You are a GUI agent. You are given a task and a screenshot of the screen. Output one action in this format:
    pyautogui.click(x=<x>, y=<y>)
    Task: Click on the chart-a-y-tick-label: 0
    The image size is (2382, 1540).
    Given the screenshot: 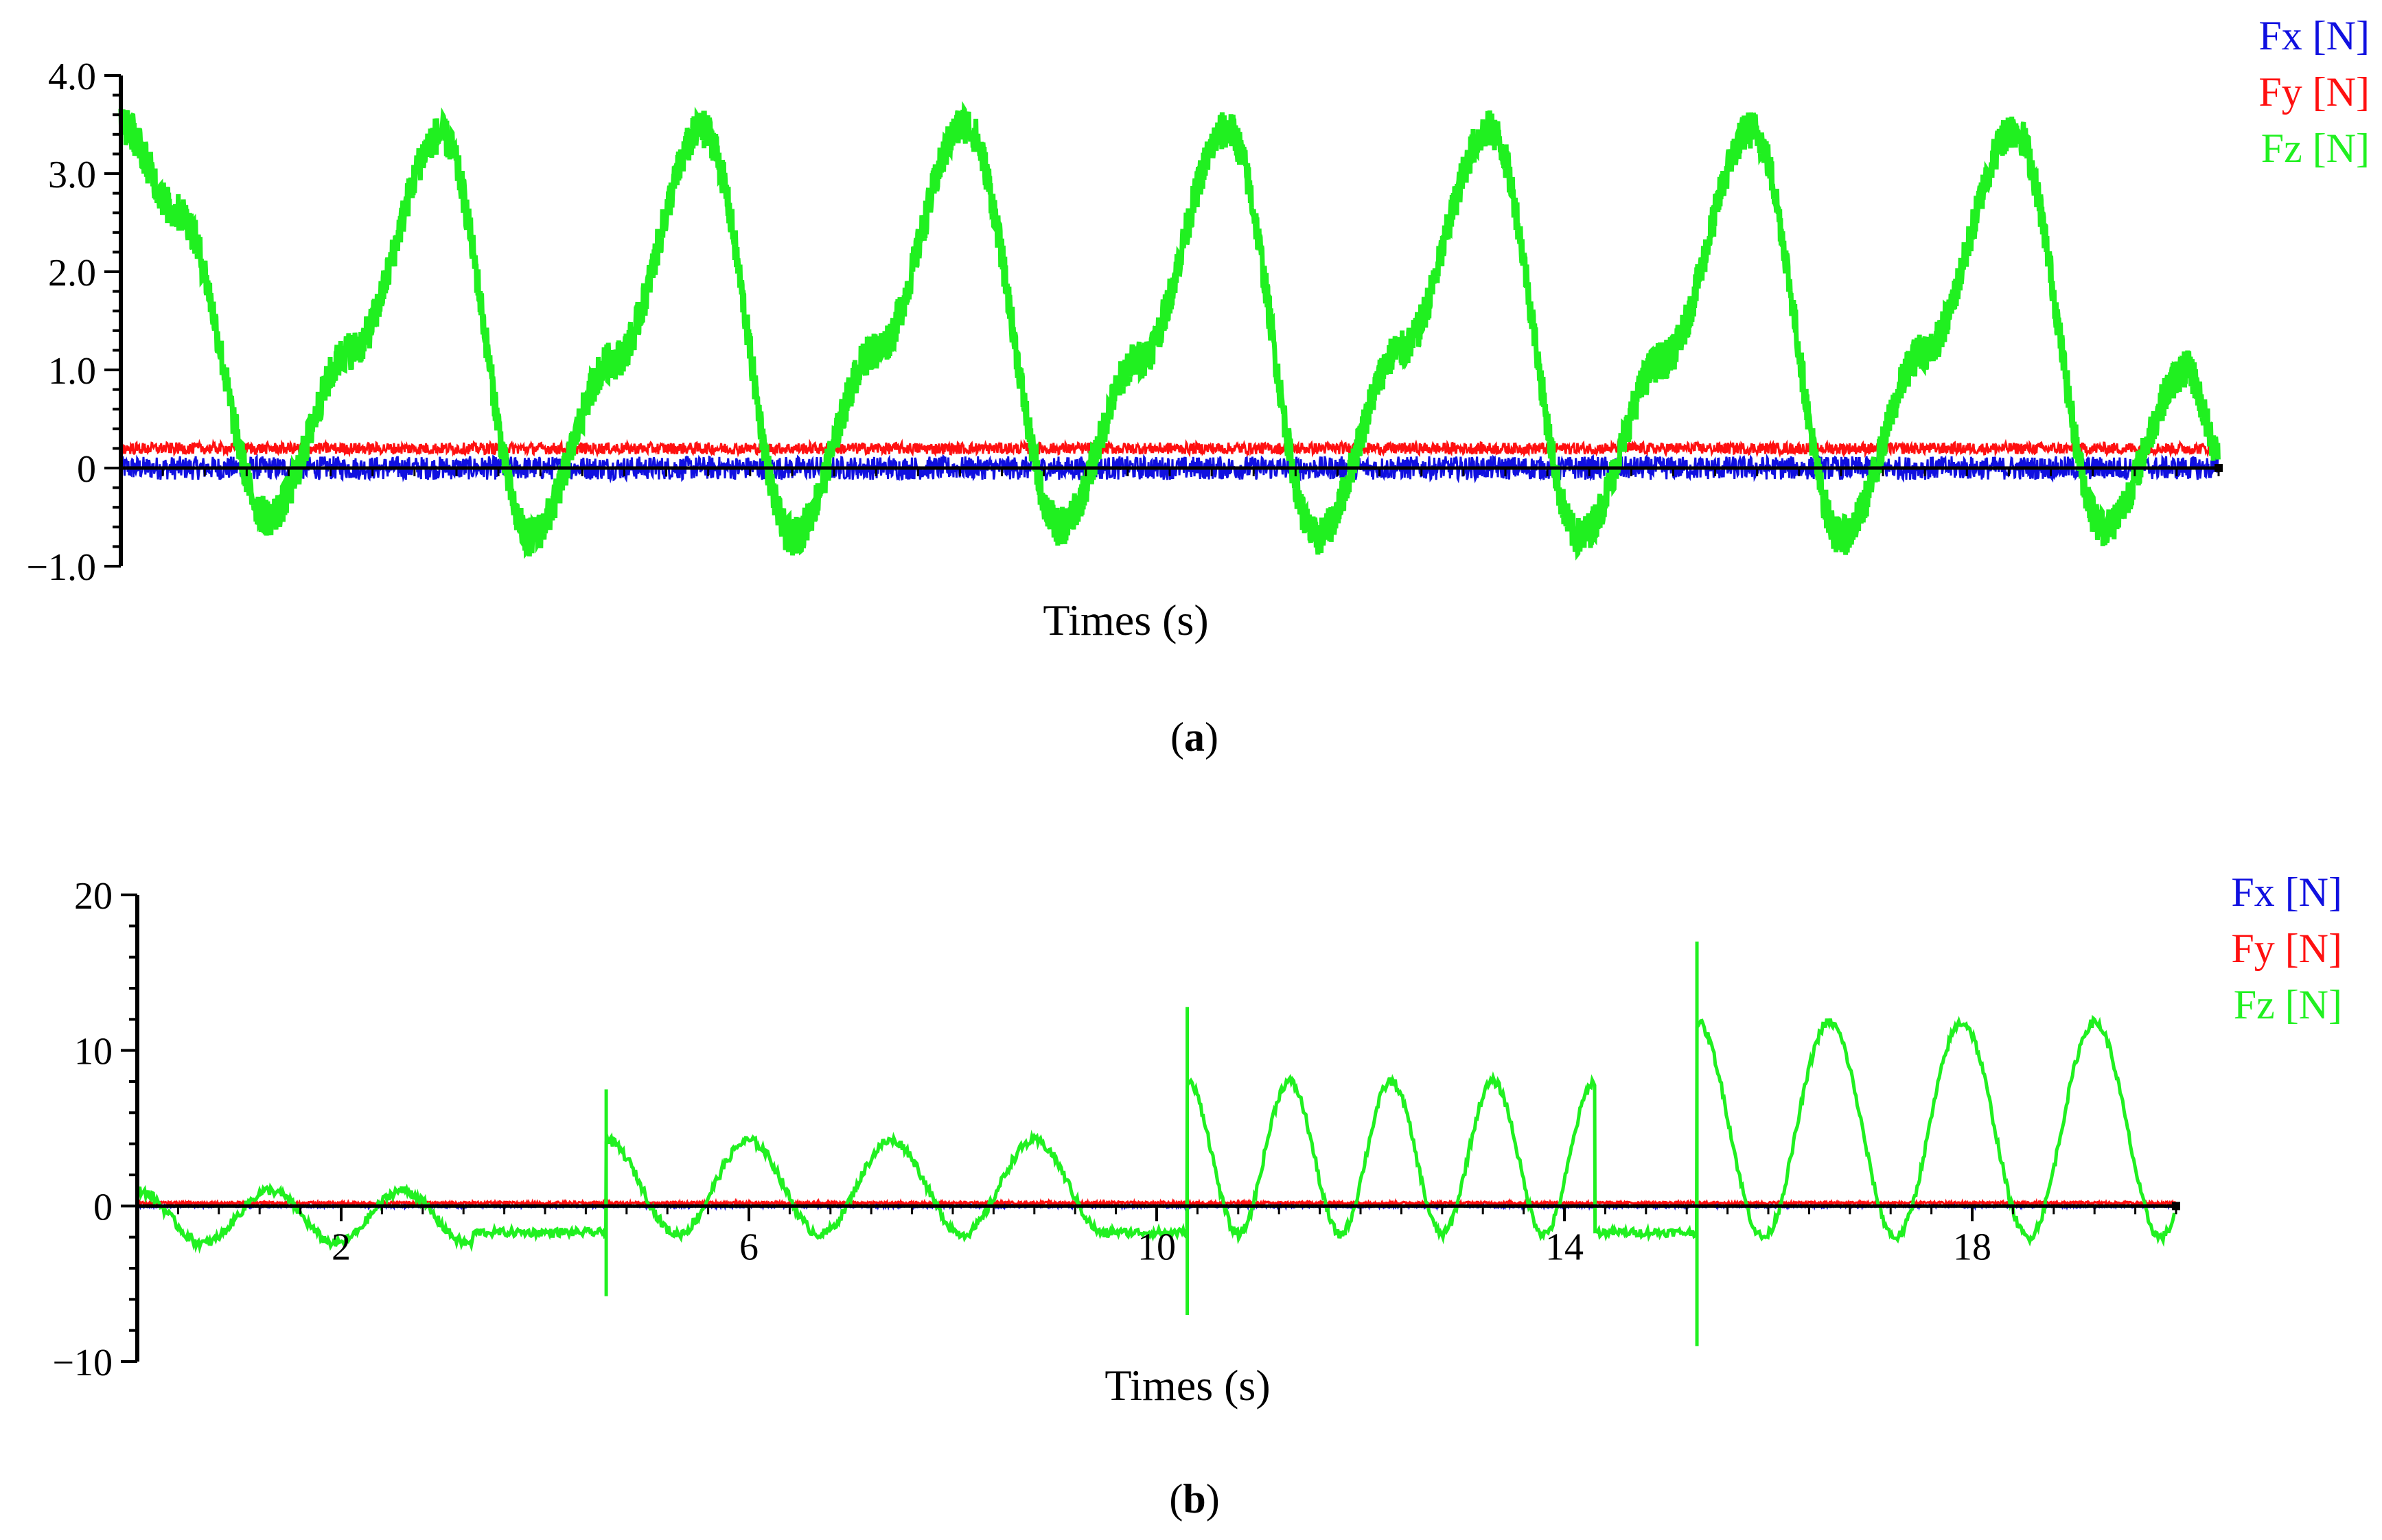 What is the action you would take?
    pyautogui.click(x=86, y=469)
    